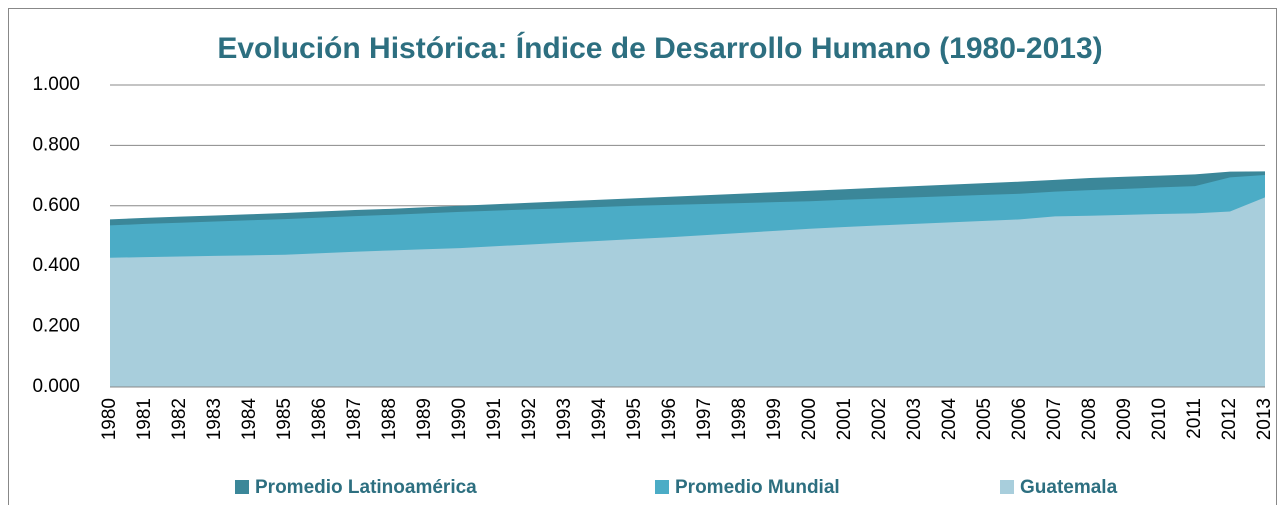 This screenshot has width=1278, height=505. Describe the element at coordinates (1194, 418) in the screenshot. I see `x-tick-label: 2011` at that location.